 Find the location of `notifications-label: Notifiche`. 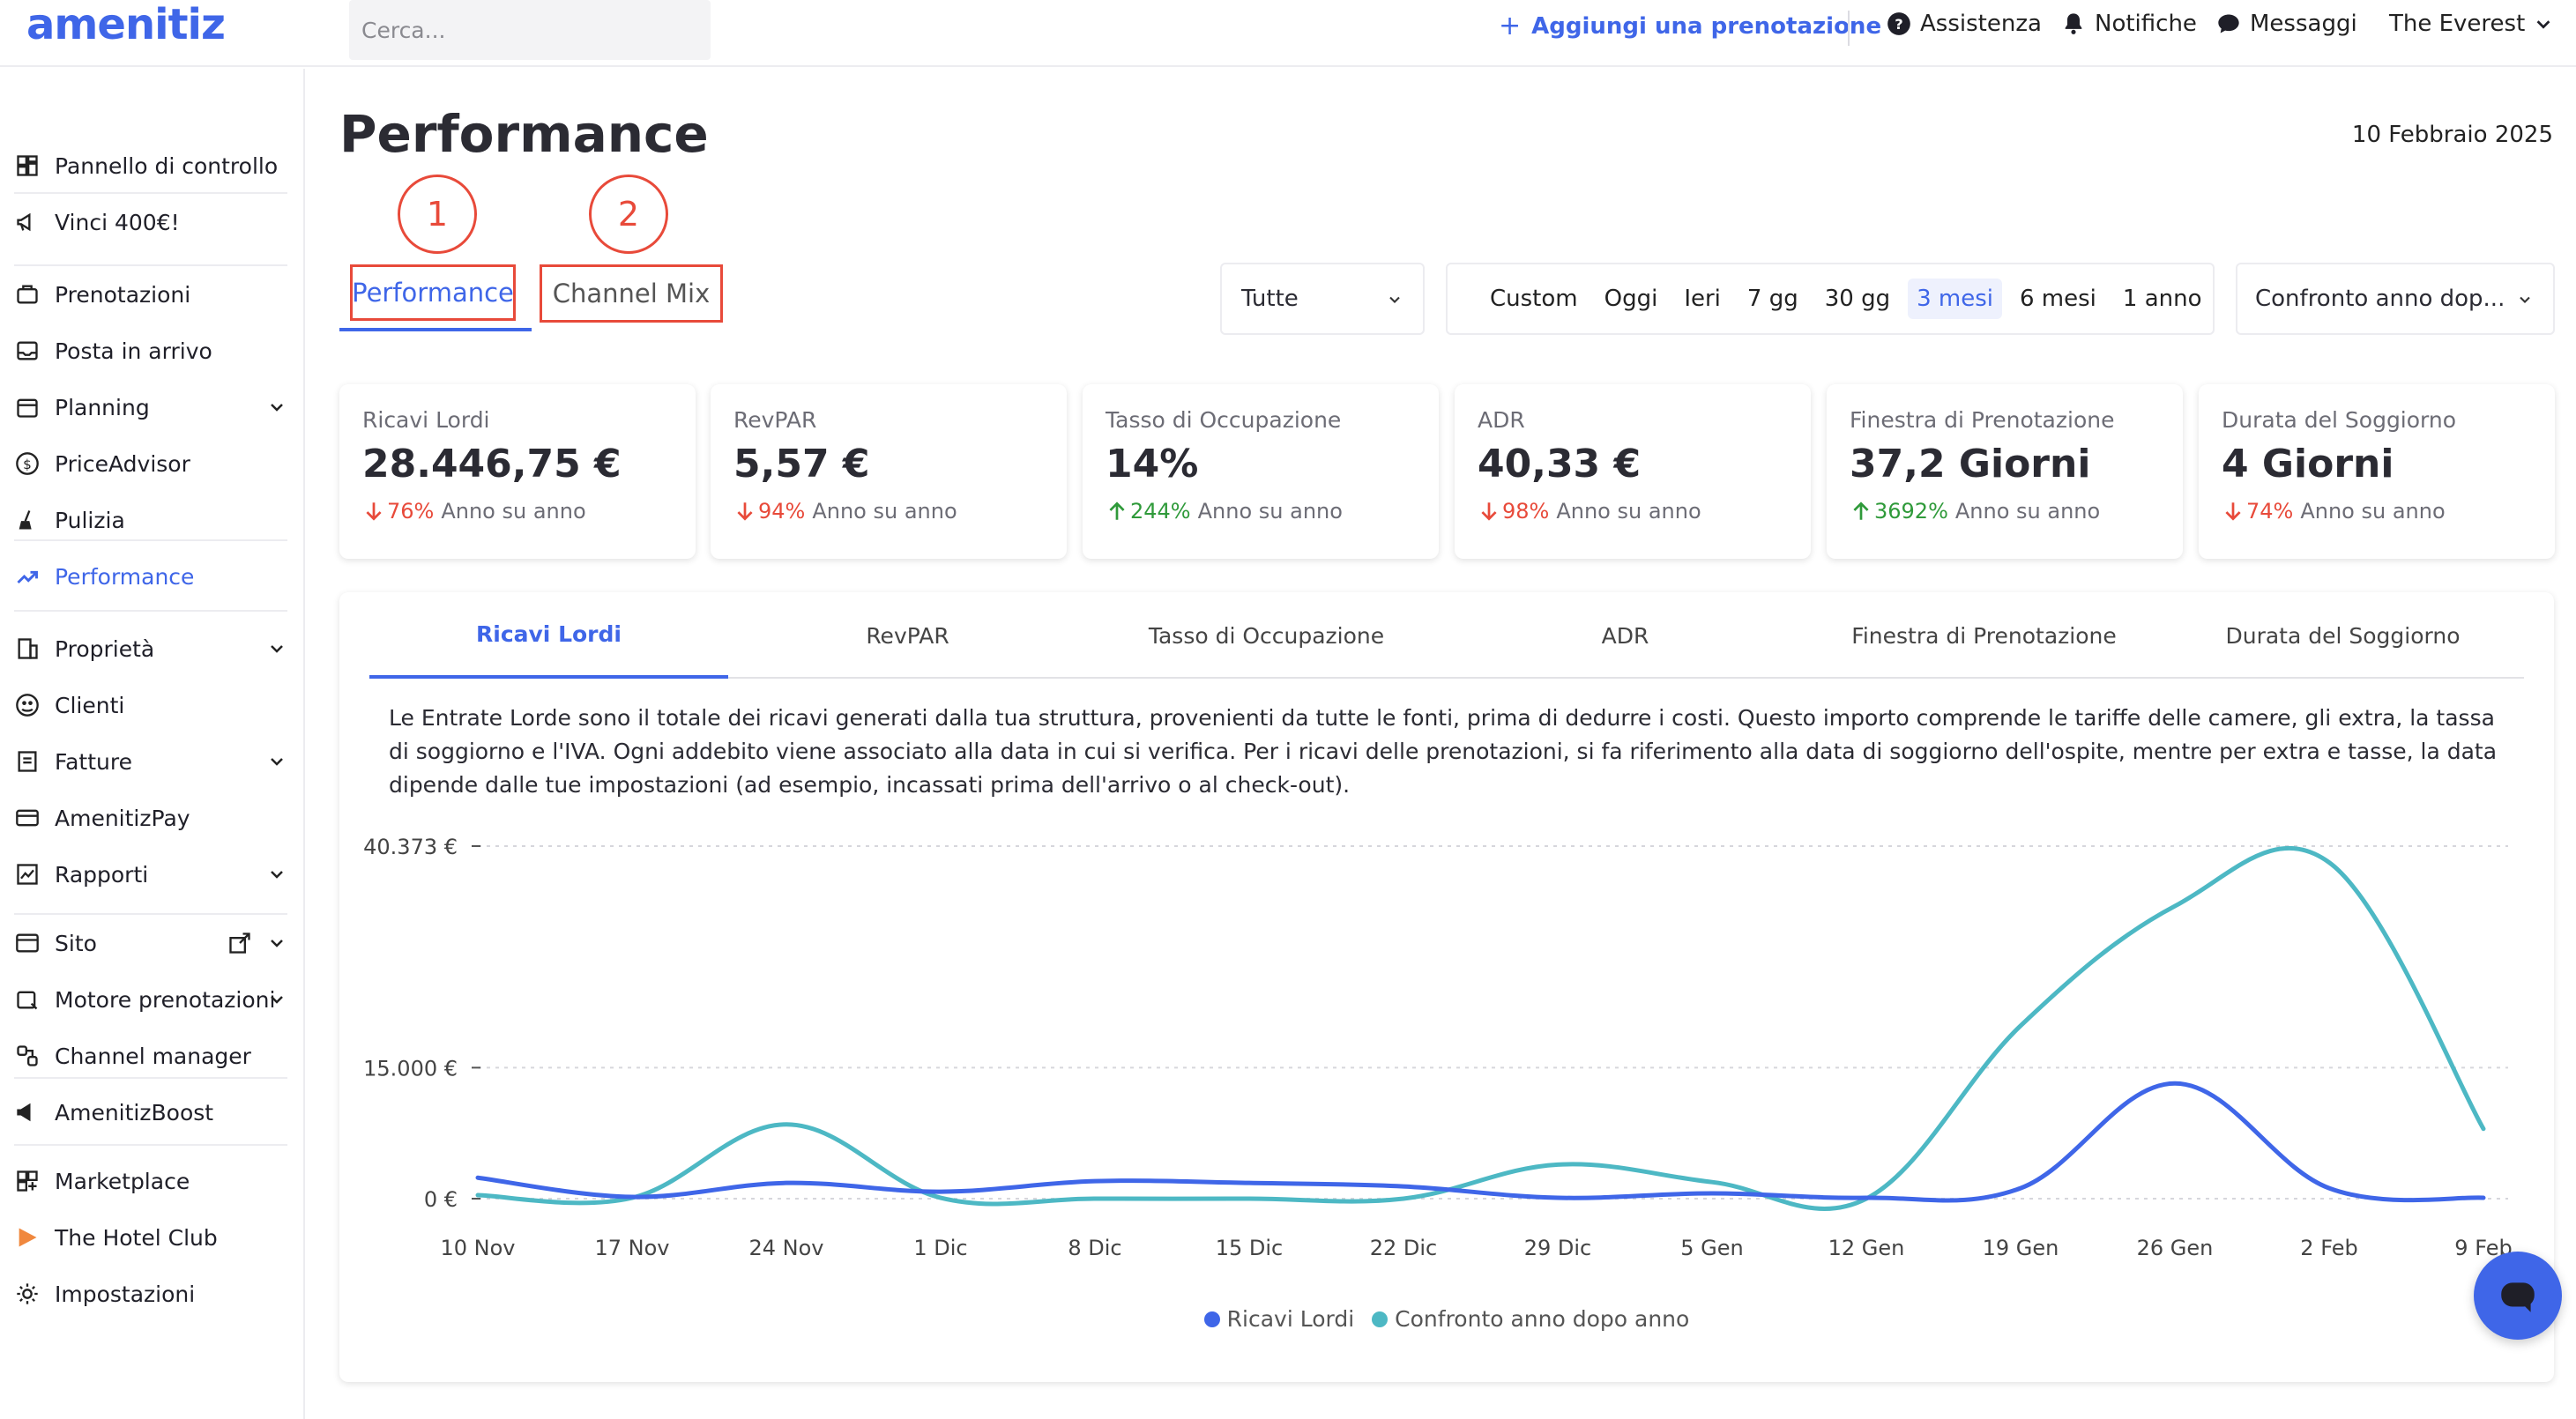

notifications-label: Notifiche is located at coordinates (2146, 24).